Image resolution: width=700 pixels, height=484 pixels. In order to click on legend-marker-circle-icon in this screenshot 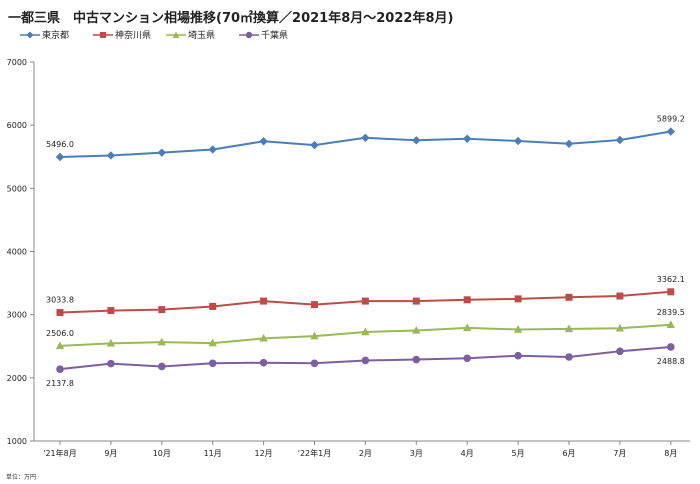, I will do `click(249, 34)`.